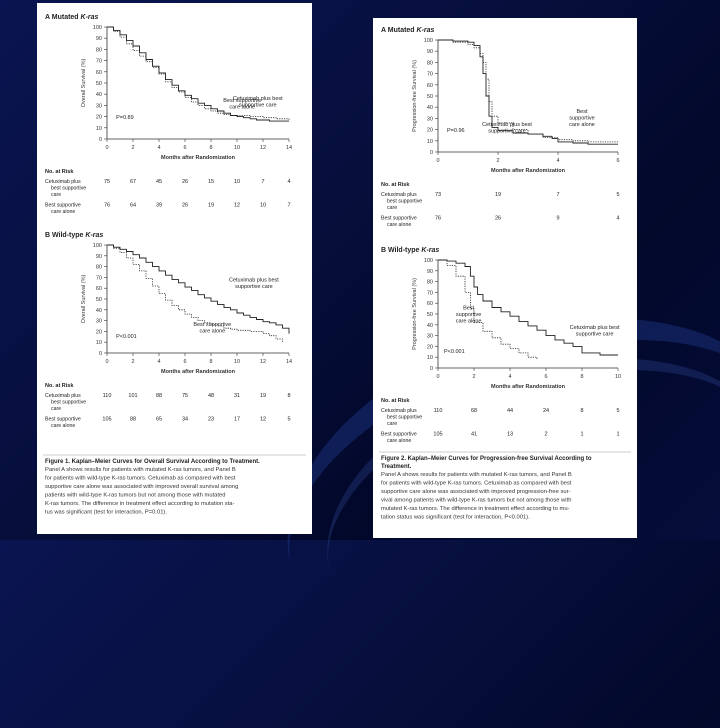  Describe the element at coordinates (430, 52) in the screenshot. I see `y-tick-label: 90` at that location.